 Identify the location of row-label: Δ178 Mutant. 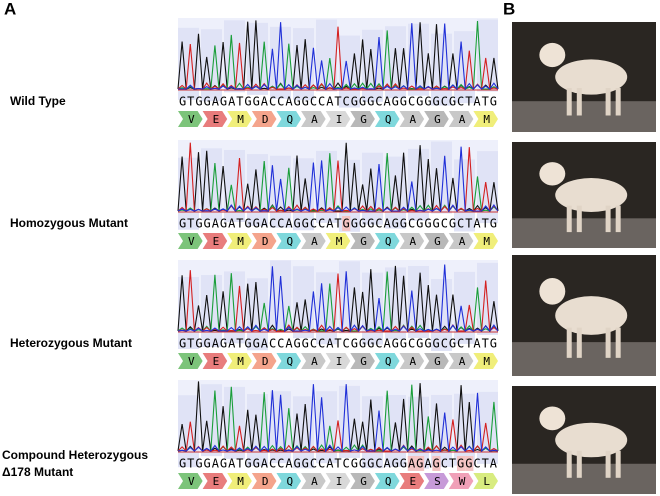
(37, 472).